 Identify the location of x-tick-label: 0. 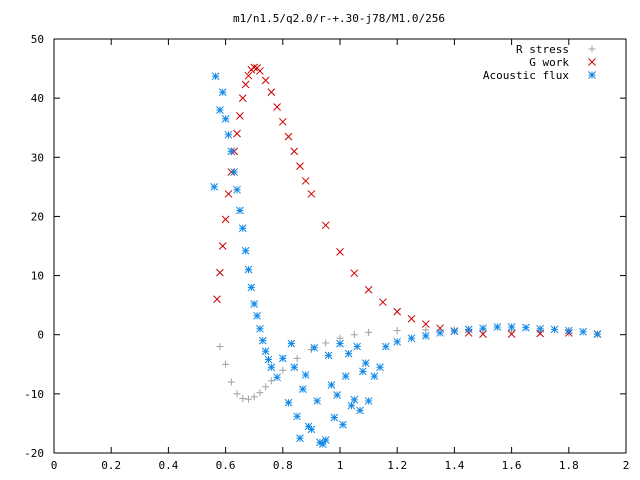
(54, 465).